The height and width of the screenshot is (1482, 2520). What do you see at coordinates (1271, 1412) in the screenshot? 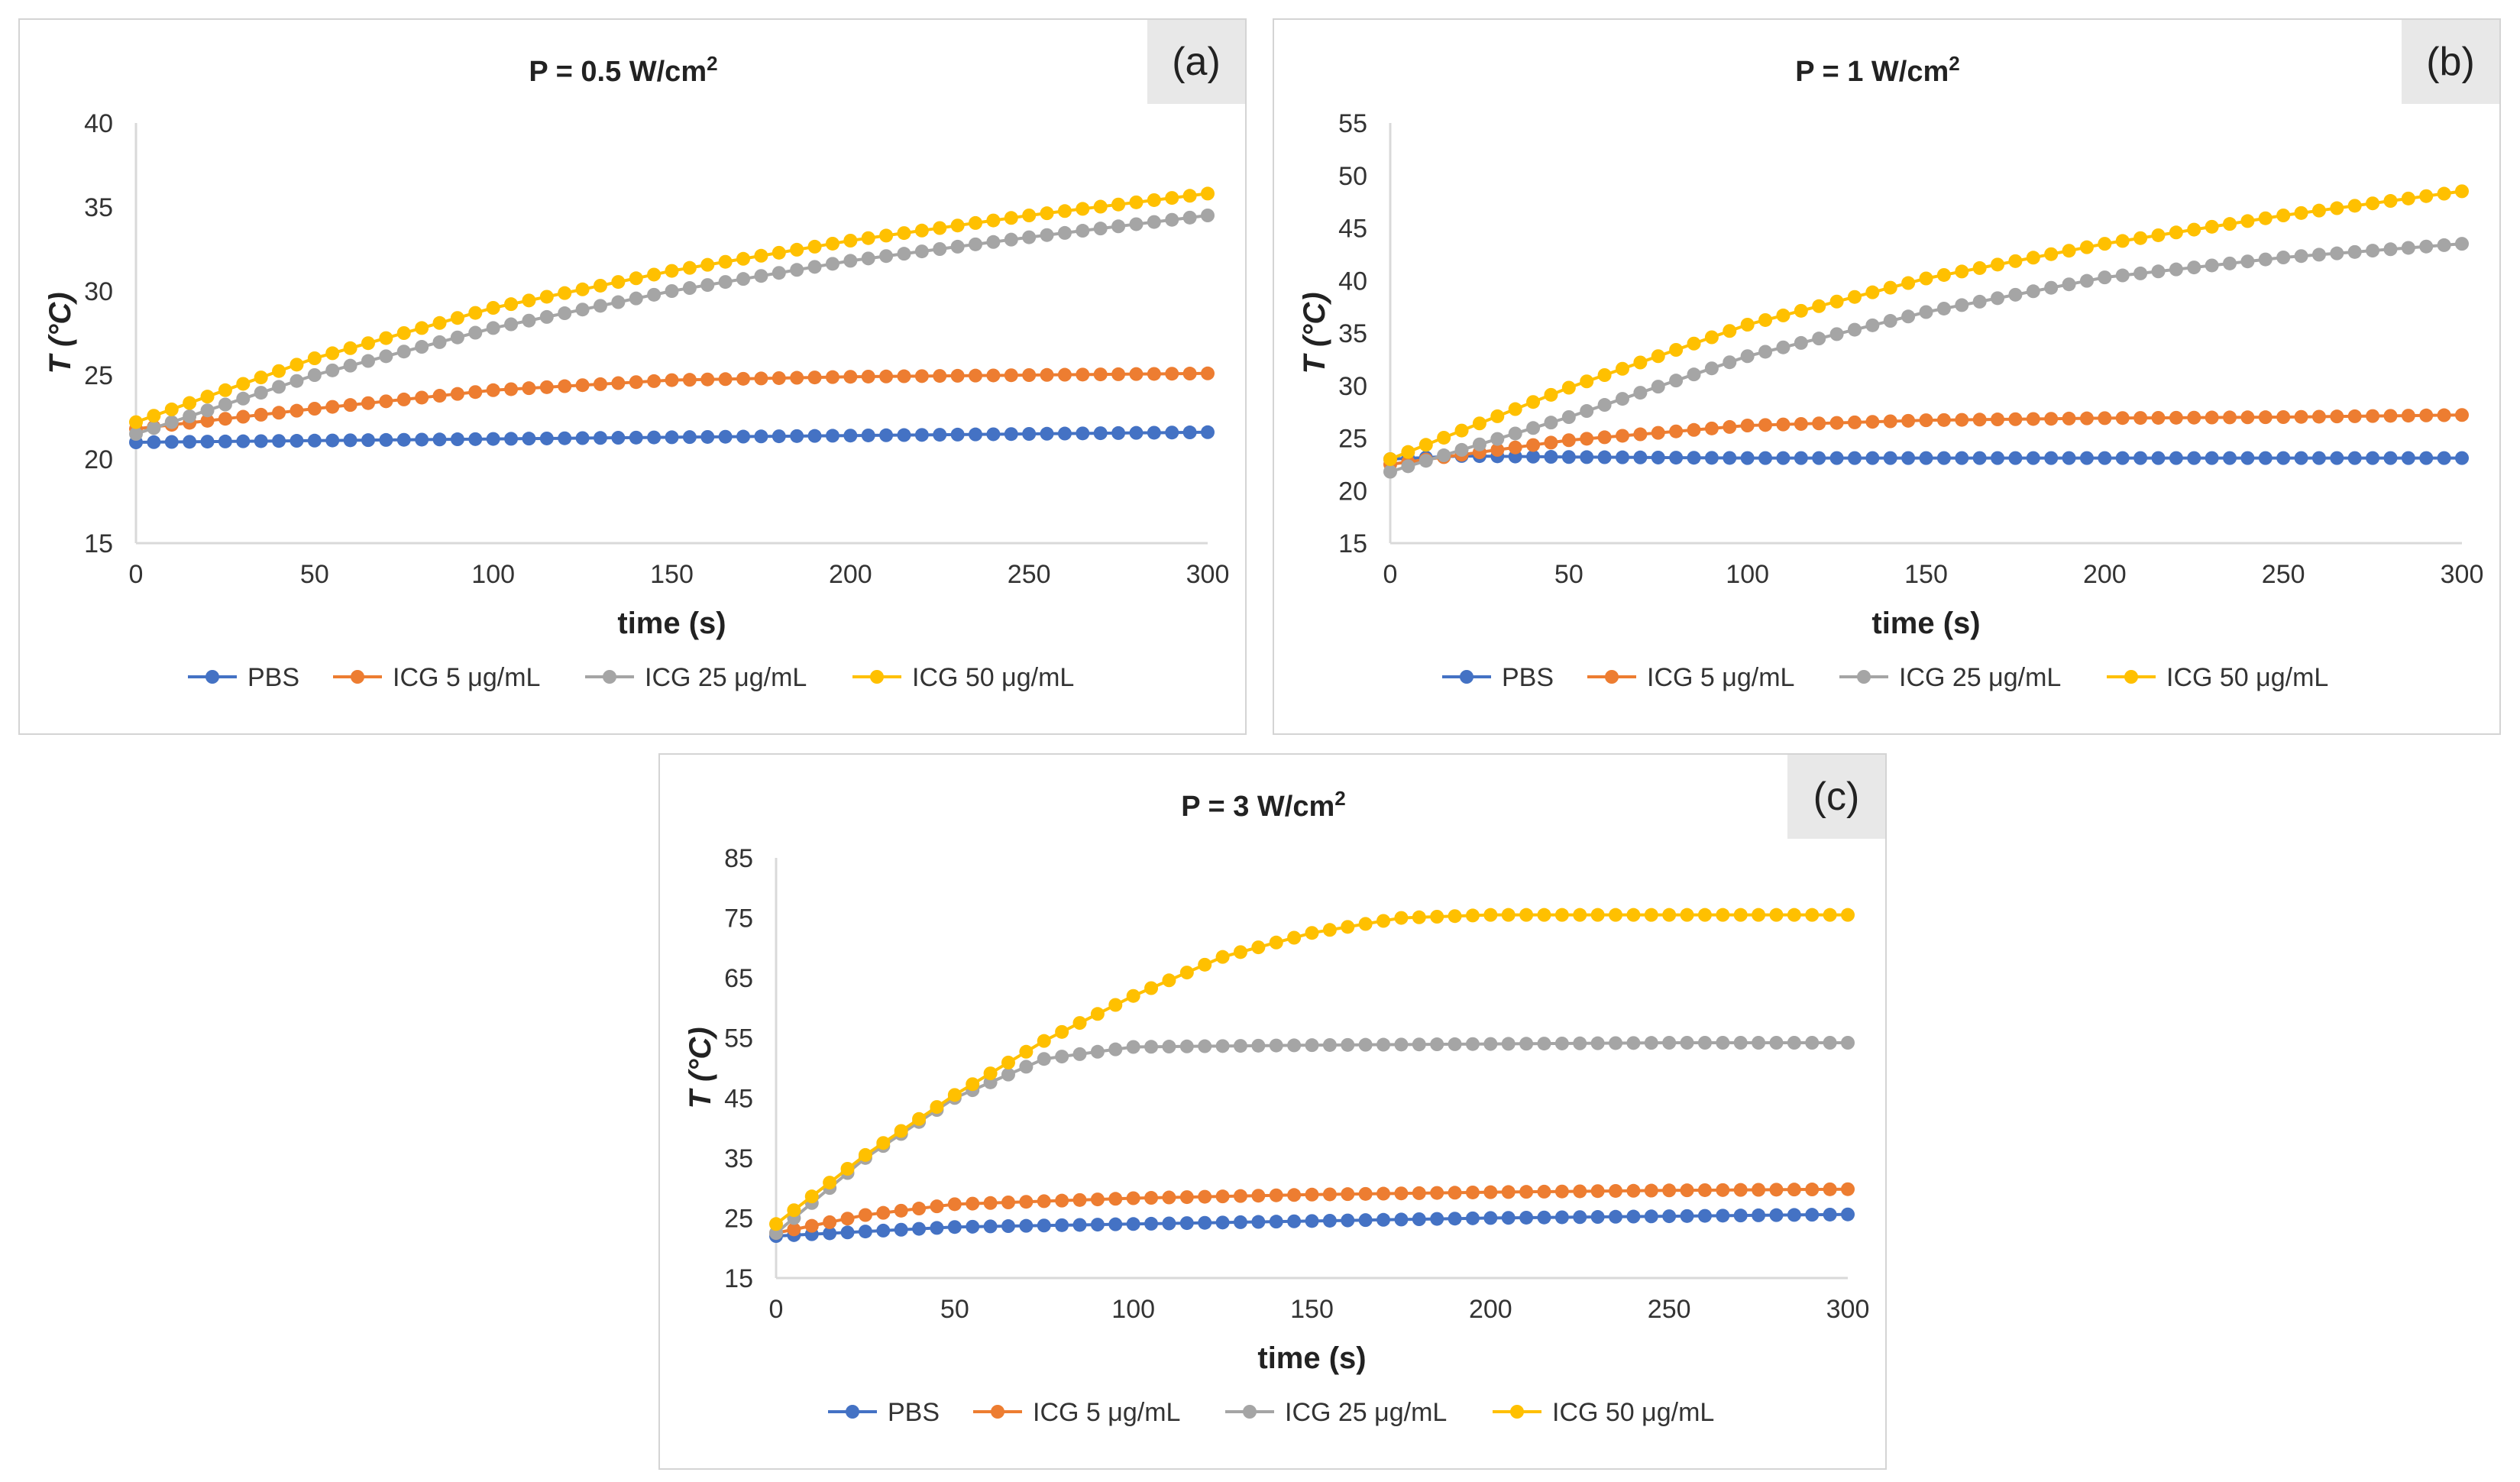
I see `legend: PBS ICG 5 μg/mL ICG 25 μg/mL ICG 50 μg/mL` at bounding box center [1271, 1412].